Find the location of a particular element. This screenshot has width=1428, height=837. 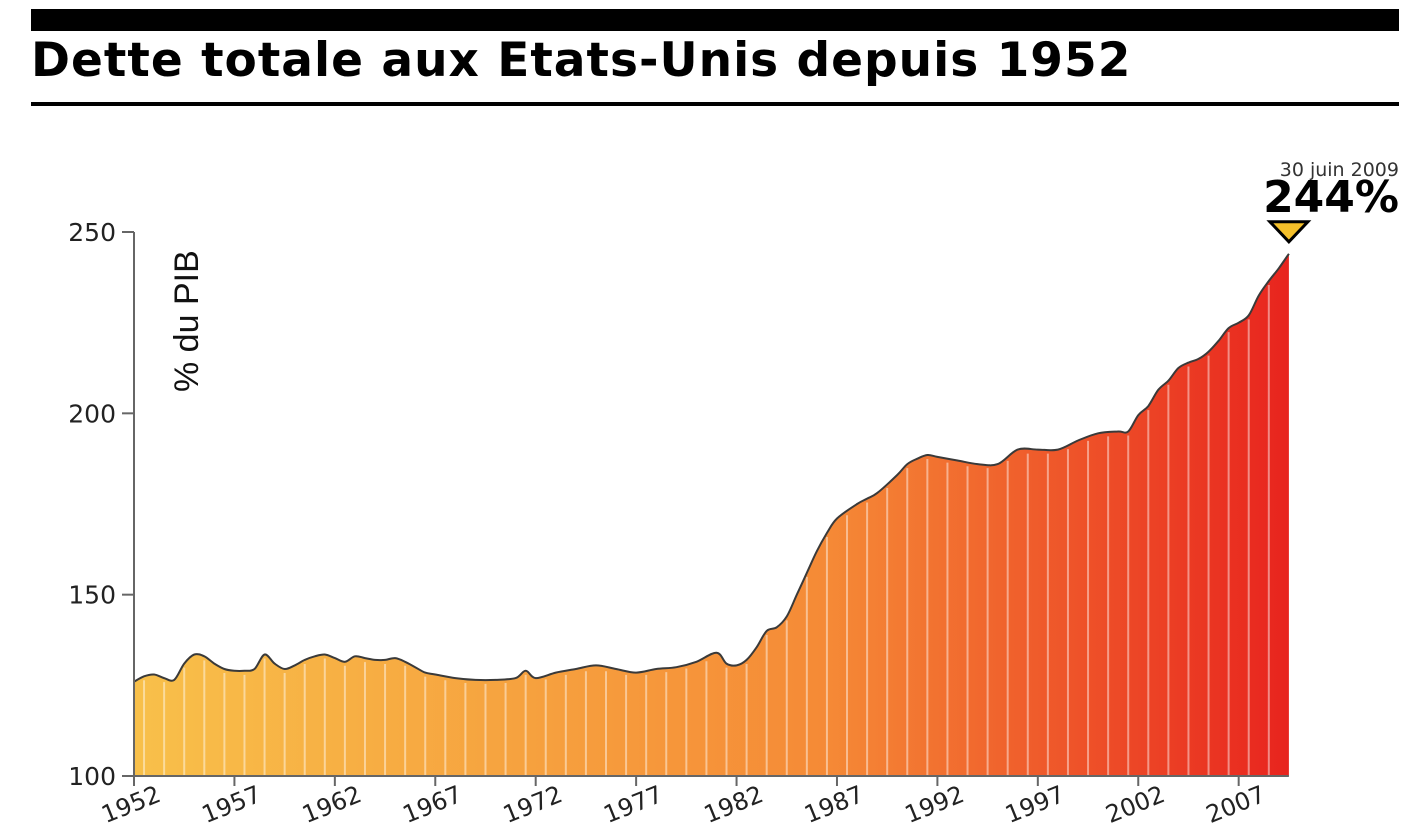

chart-title: Dette totale aux Etats-Unis depuis 1952 is located at coordinates (581, 60).